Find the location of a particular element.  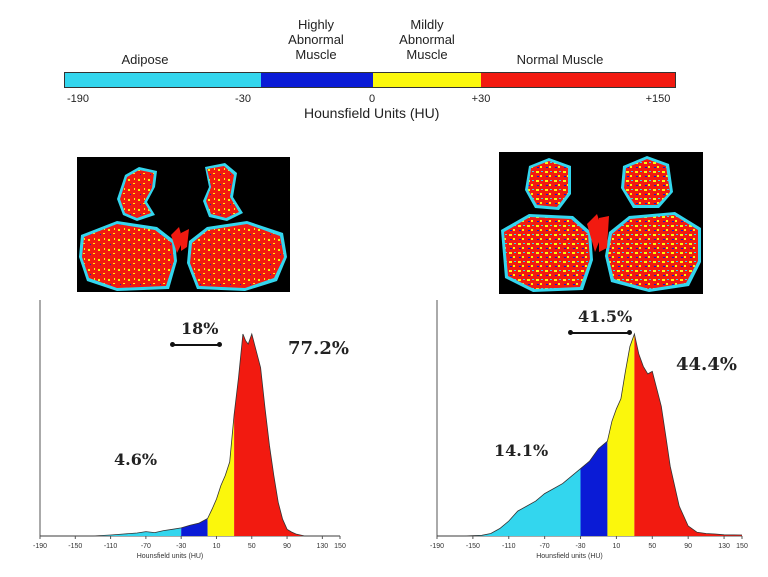

legend-label-adipose: Adipose is located at coordinates (145, 59).